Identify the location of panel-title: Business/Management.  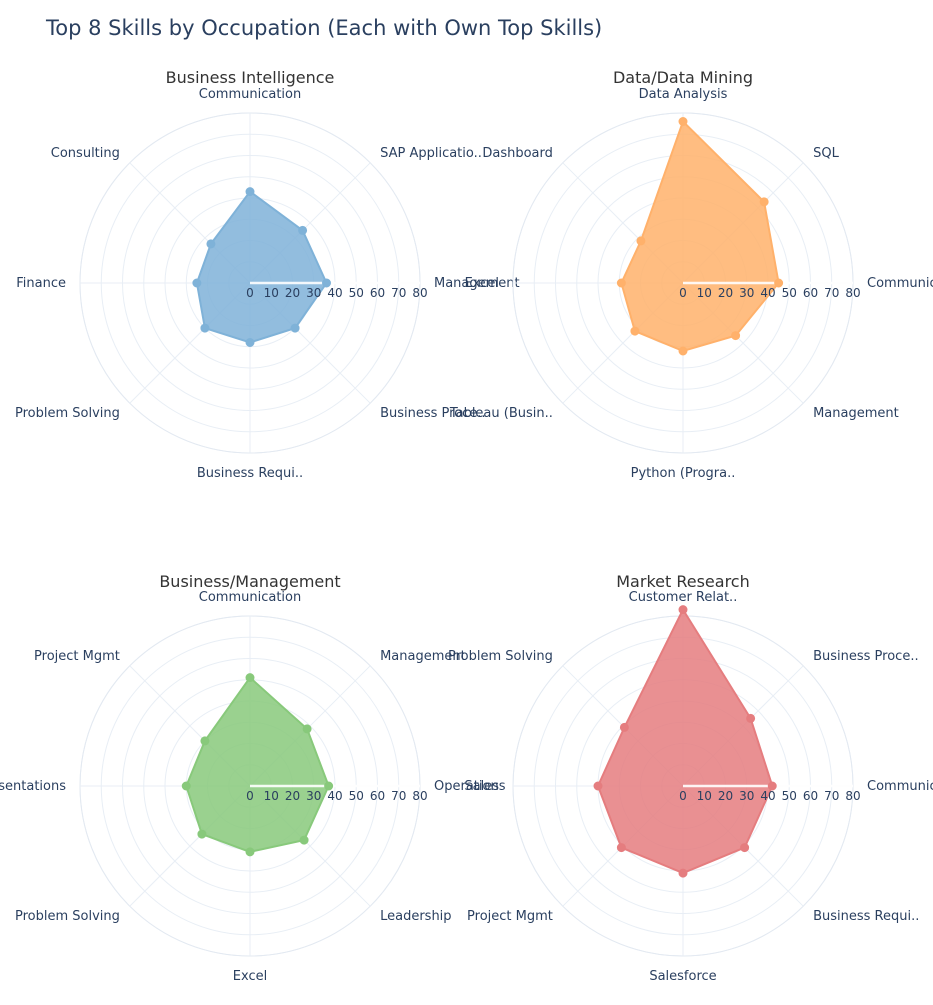
(249, 581).